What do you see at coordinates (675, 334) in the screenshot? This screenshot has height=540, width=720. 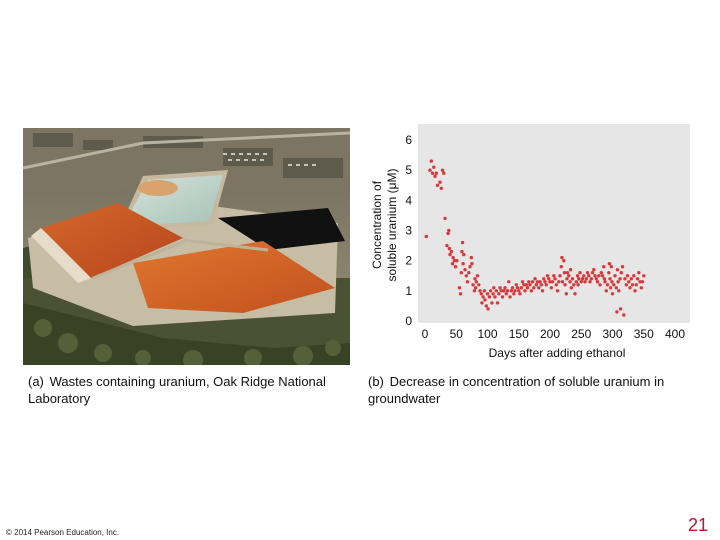 I see `x-tick-label: 400` at bounding box center [675, 334].